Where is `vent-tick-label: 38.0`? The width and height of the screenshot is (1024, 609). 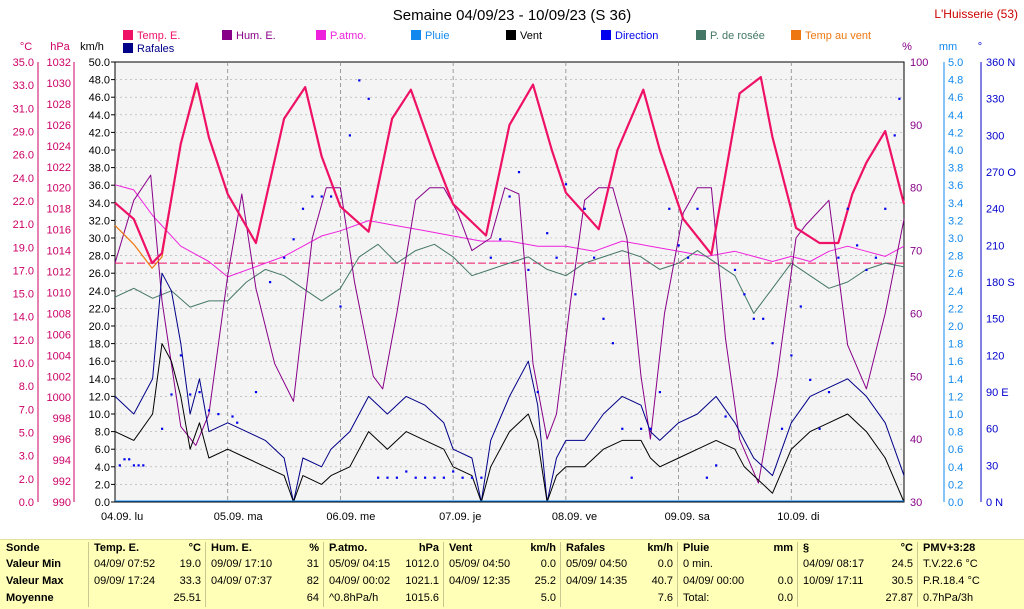 vent-tick-label: 38.0 is located at coordinates (99, 169).